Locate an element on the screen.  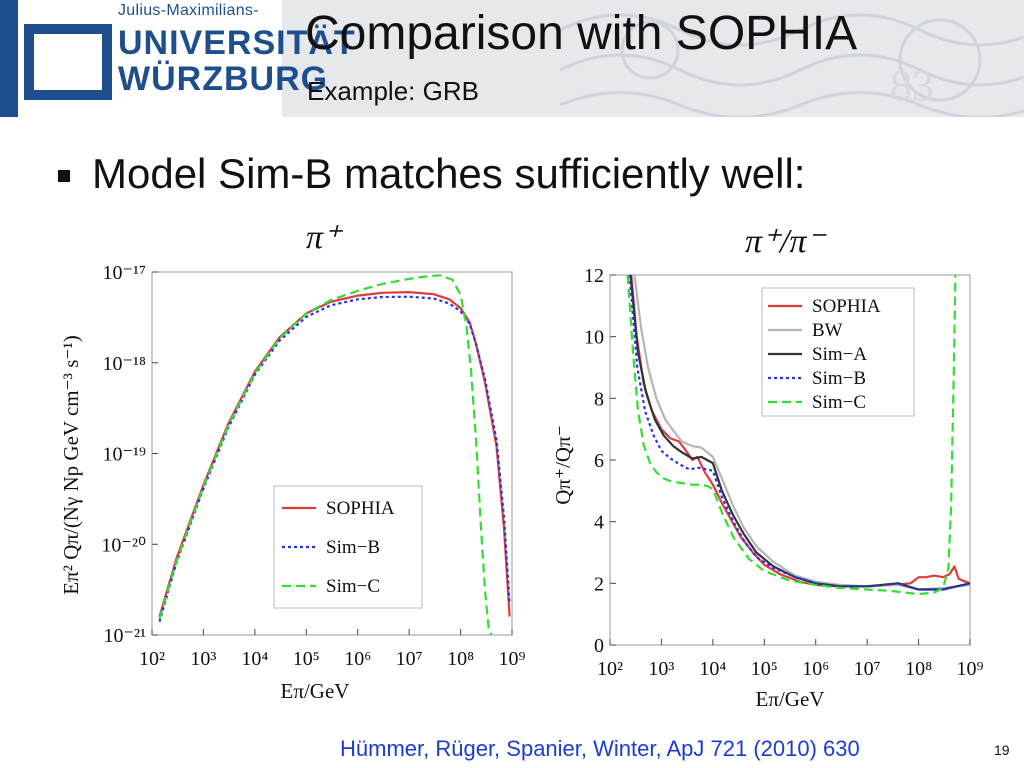
chart1-series-sim-b is located at coordinates (334, 459).